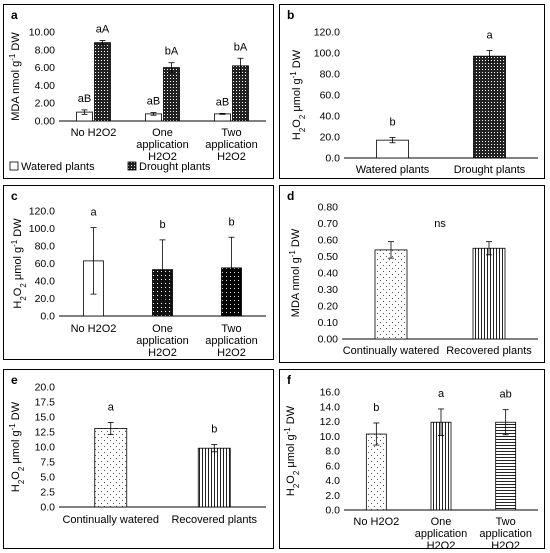 The image size is (550, 553). Describe the element at coordinates (14, 380) in the screenshot. I see `panel-label: e` at that location.